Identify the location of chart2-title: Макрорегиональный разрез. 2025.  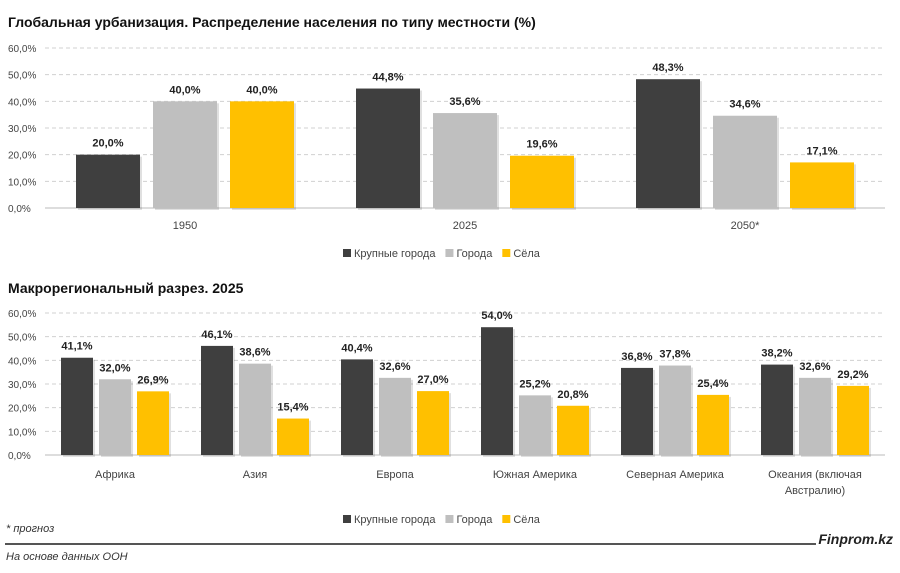
(126, 288).